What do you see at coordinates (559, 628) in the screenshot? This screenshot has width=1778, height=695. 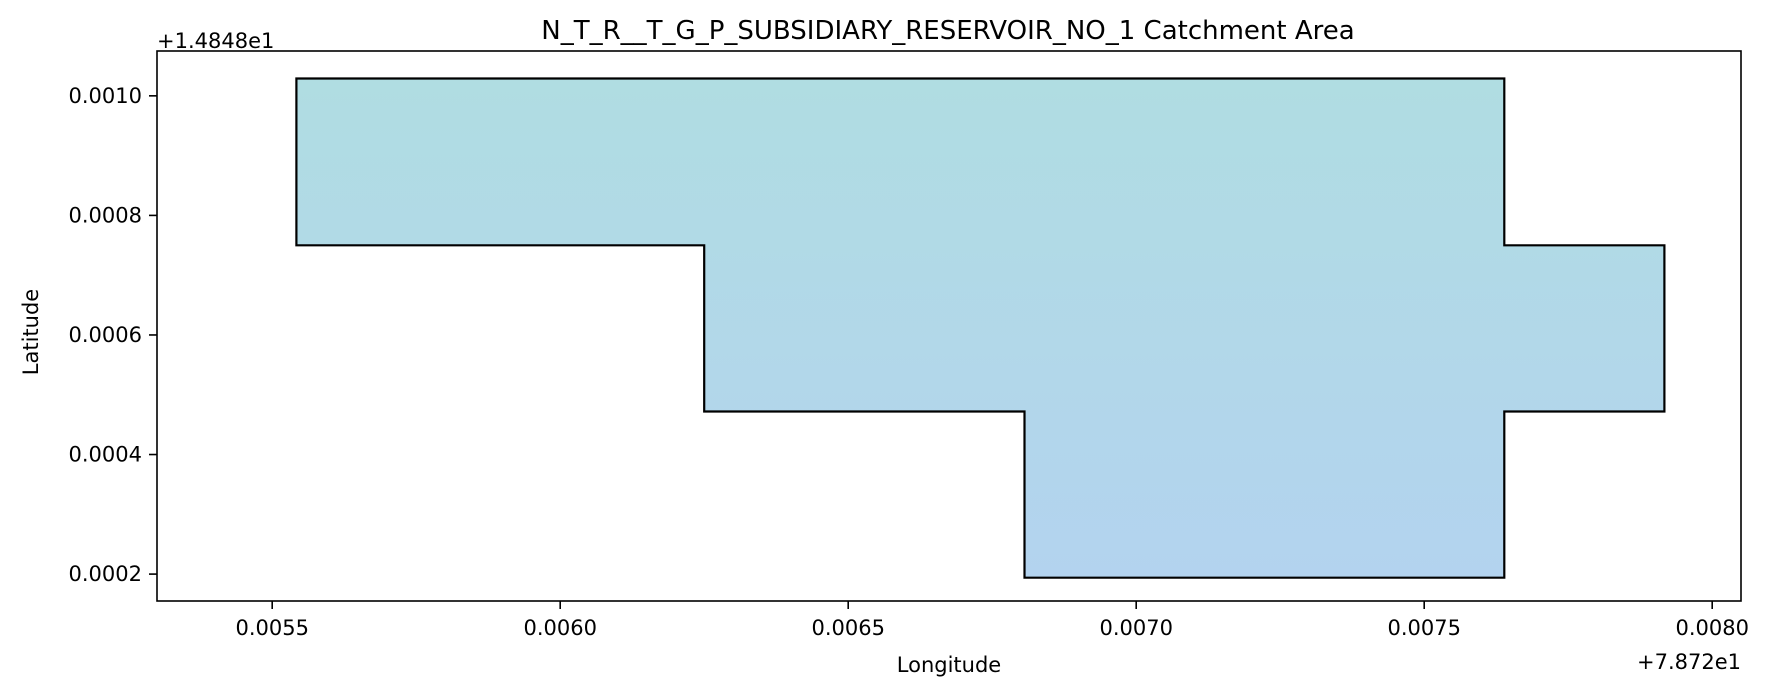 I see `x-tick-label: 0.0060` at bounding box center [559, 628].